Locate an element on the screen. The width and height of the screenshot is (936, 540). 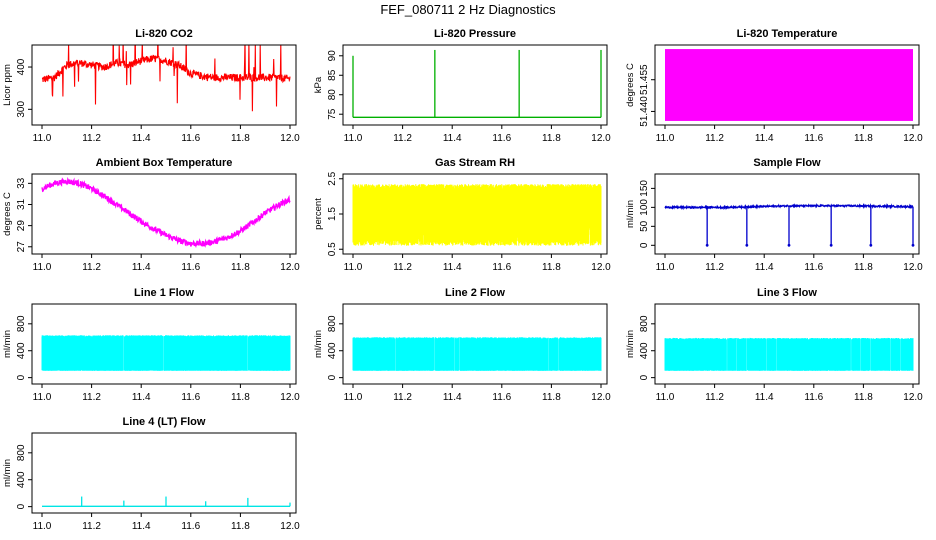
y-tick-label: 33 is located at coordinates (21, 183).